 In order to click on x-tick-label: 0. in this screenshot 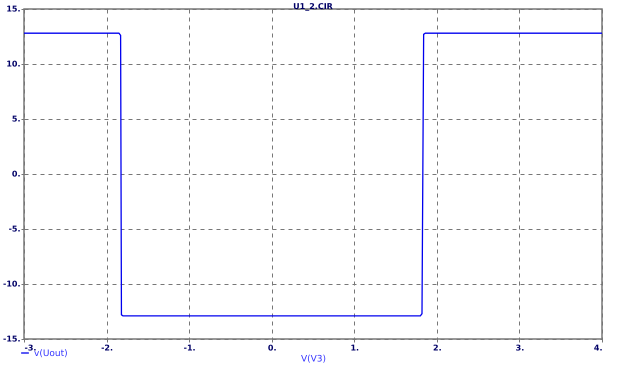, I will do `click(272, 348)`.